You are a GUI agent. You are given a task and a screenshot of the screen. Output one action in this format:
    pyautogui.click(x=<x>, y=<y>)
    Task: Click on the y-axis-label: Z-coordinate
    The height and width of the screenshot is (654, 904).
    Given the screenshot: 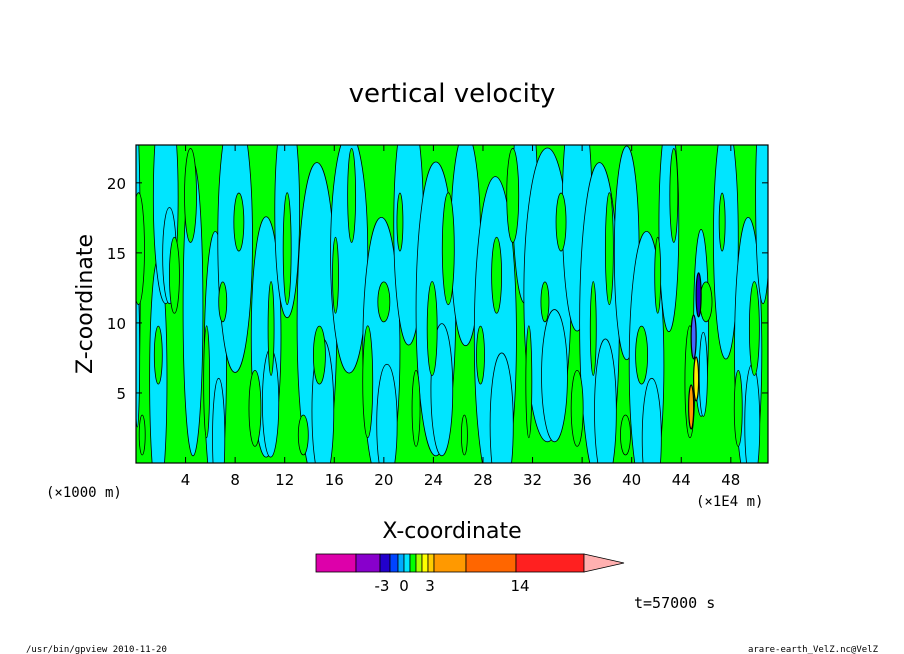 What is the action you would take?
    pyautogui.click(x=85, y=304)
    